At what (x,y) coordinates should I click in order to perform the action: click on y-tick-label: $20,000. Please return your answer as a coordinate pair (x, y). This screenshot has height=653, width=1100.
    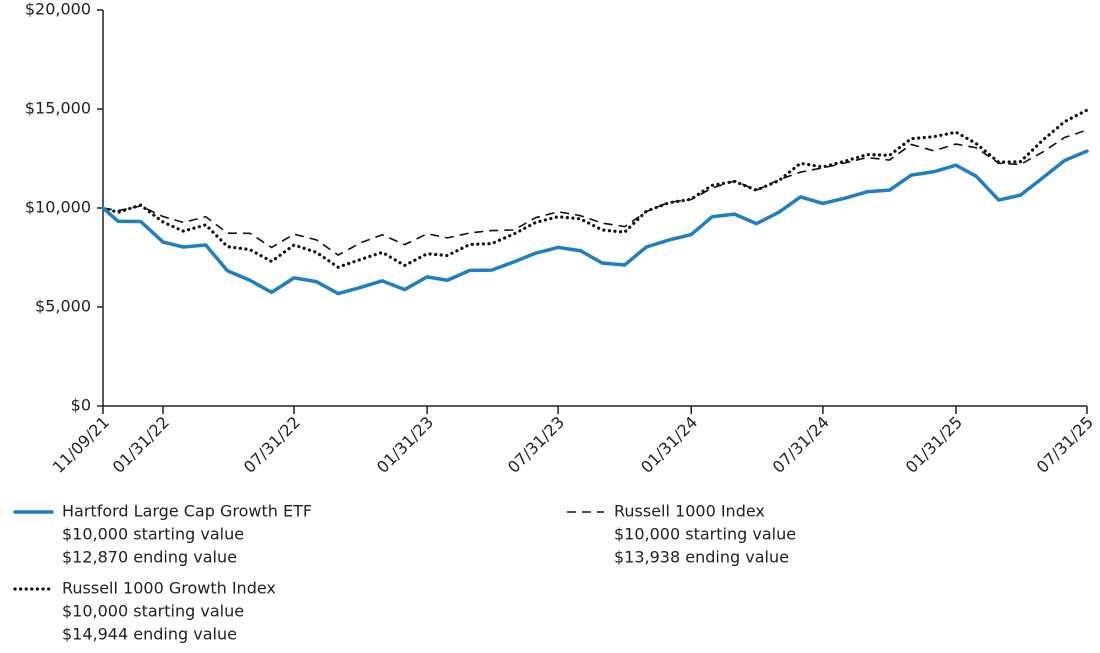
    Looking at the image, I should click on (58, 9).